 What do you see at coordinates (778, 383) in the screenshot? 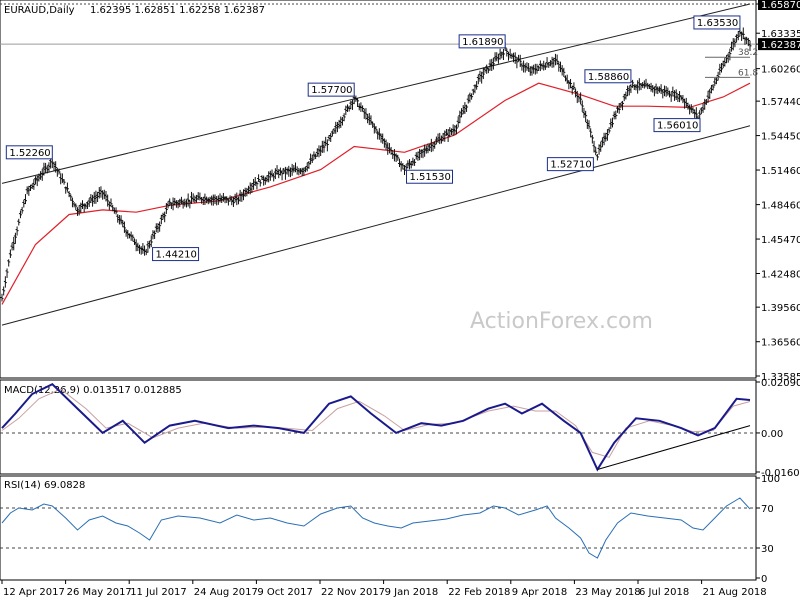
I see `macd-tick-0.020904: 0.020904` at bounding box center [778, 383].